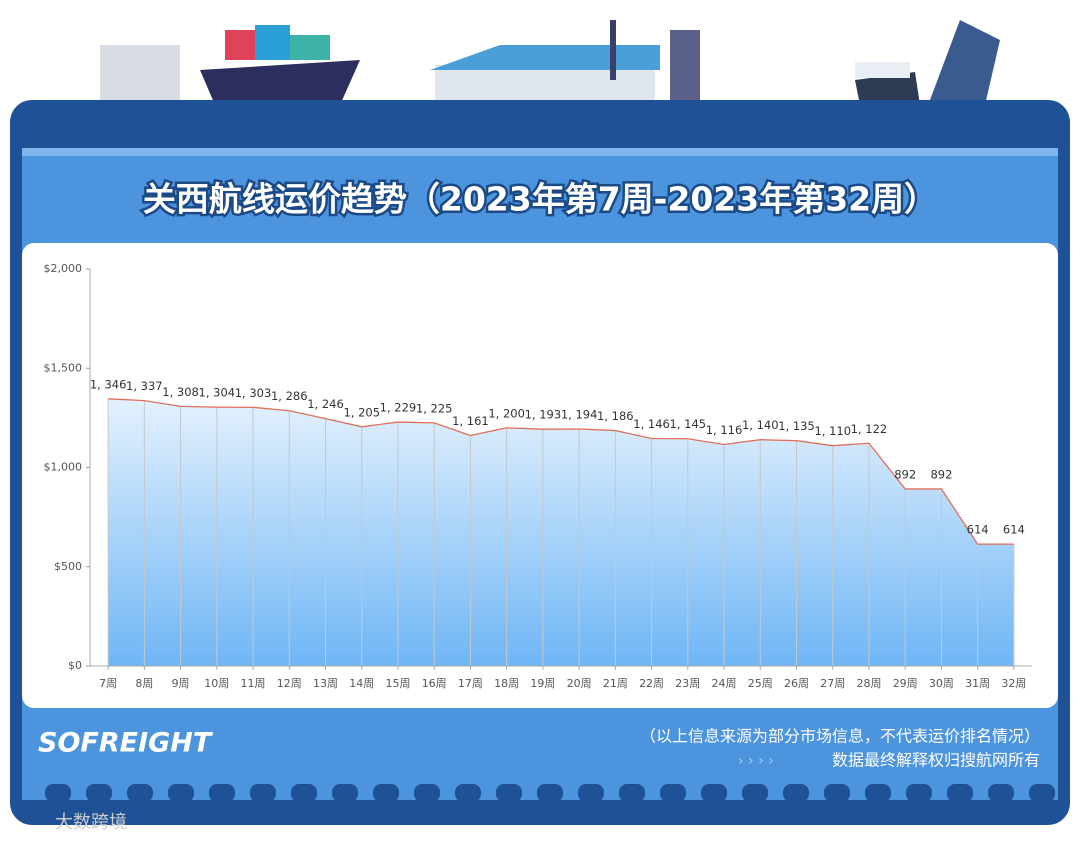  Describe the element at coordinates (68, 566) in the screenshot. I see `y-tick-label: $500` at that location.